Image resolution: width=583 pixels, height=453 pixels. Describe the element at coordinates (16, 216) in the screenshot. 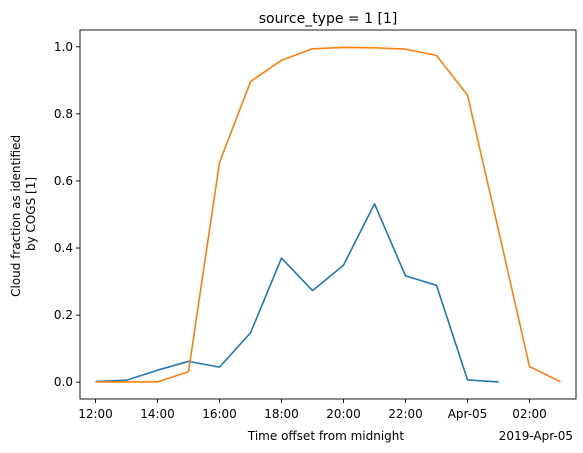

I see `y-axis-label-line-1: Cloud fraction as identified` at that location.